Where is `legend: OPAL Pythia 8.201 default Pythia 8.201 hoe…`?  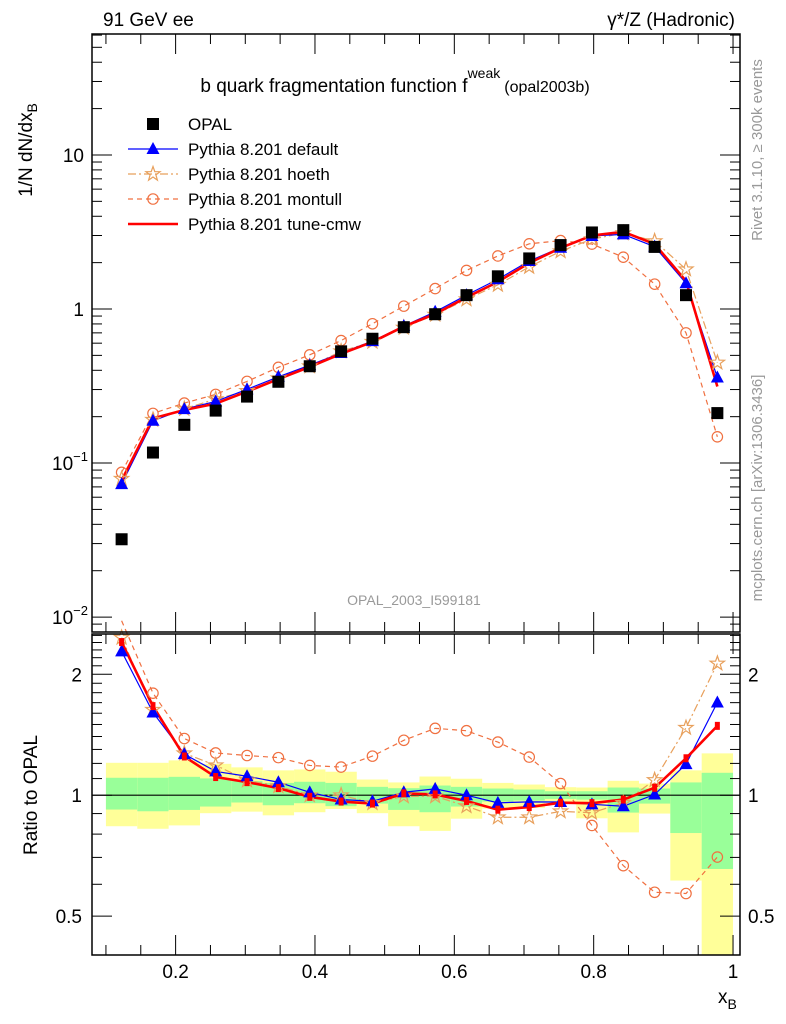 legend: OPAL Pythia 8.201 default Pythia 8.201 hoe… is located at coordinates (245, 174).